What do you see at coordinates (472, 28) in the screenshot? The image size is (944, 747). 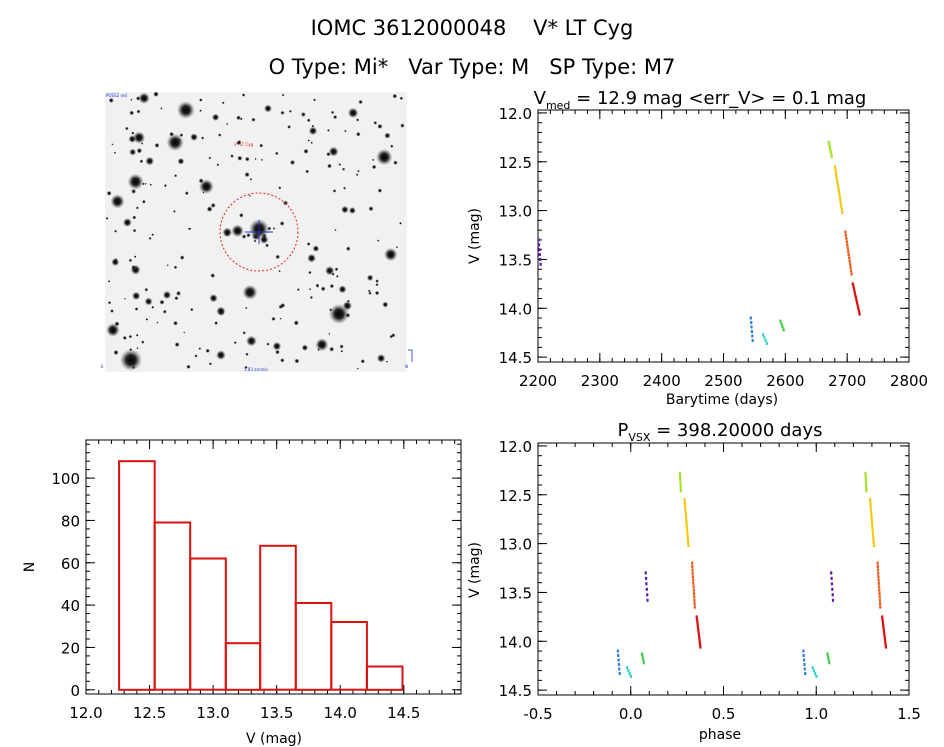 I see `object-title: IOMC 3612000048 V* LT Cyg` at bounding box center [472, 28].